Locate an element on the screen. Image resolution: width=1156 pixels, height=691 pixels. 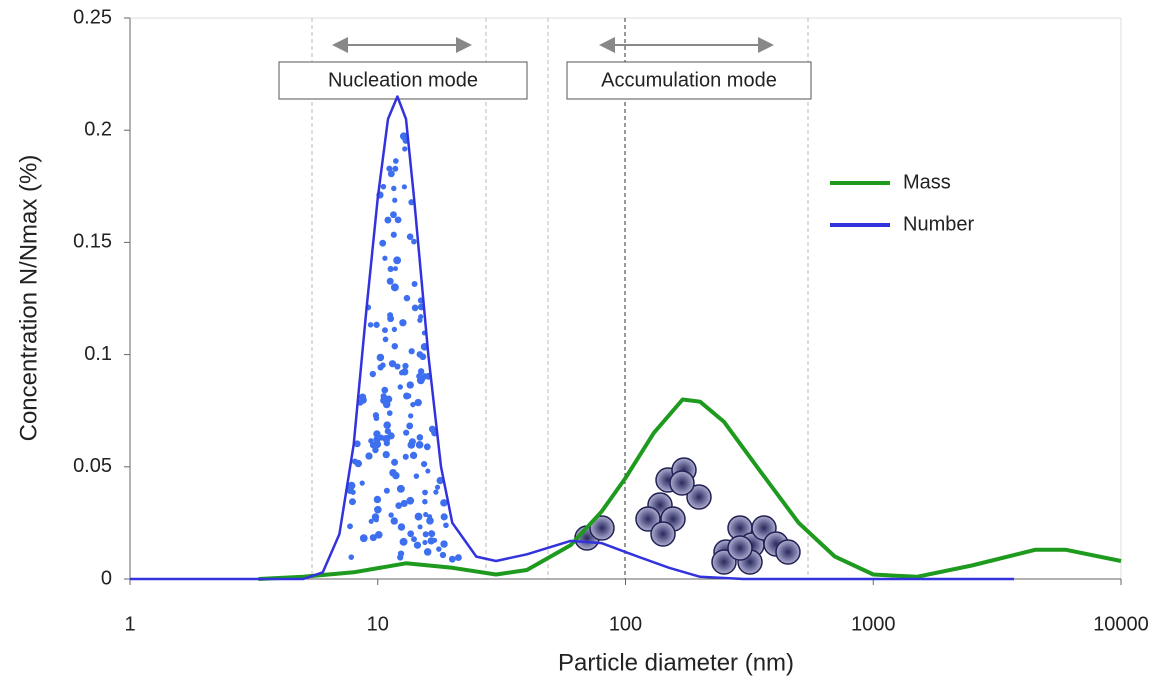
legend-label: Number is located at coordinates (938, 224).